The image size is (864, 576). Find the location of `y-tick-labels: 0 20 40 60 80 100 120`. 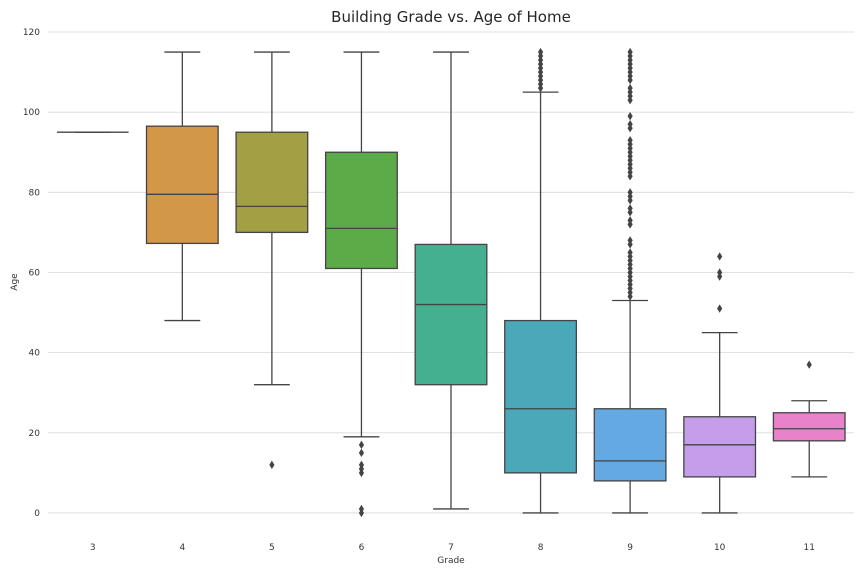

y-tick-labels: 0 20 40 60 80 100 120 is located at coordinates (31, 273).